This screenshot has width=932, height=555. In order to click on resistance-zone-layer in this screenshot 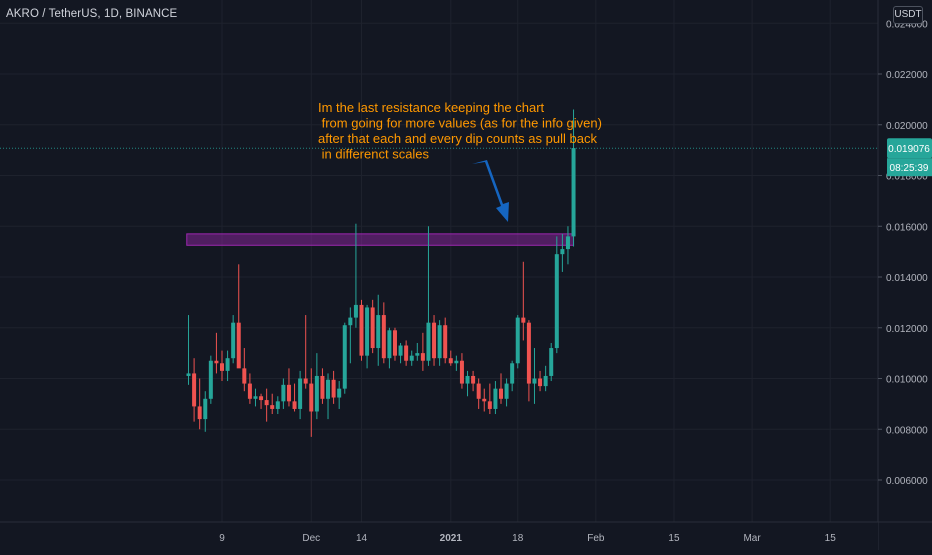, I will do `click(380, 239)`.